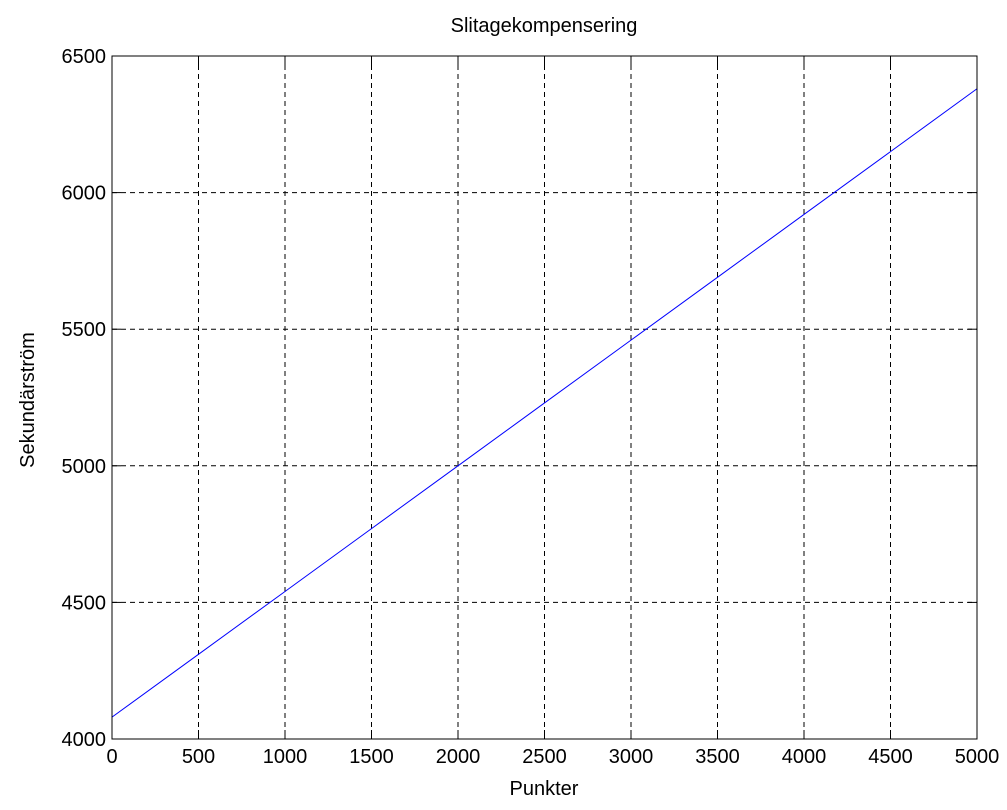 The width and height of the screenshot is (1007, 810). Describe the element at coordinates (84, 194) in the screenshot. I see `y-tick-label: 6000` at that location.